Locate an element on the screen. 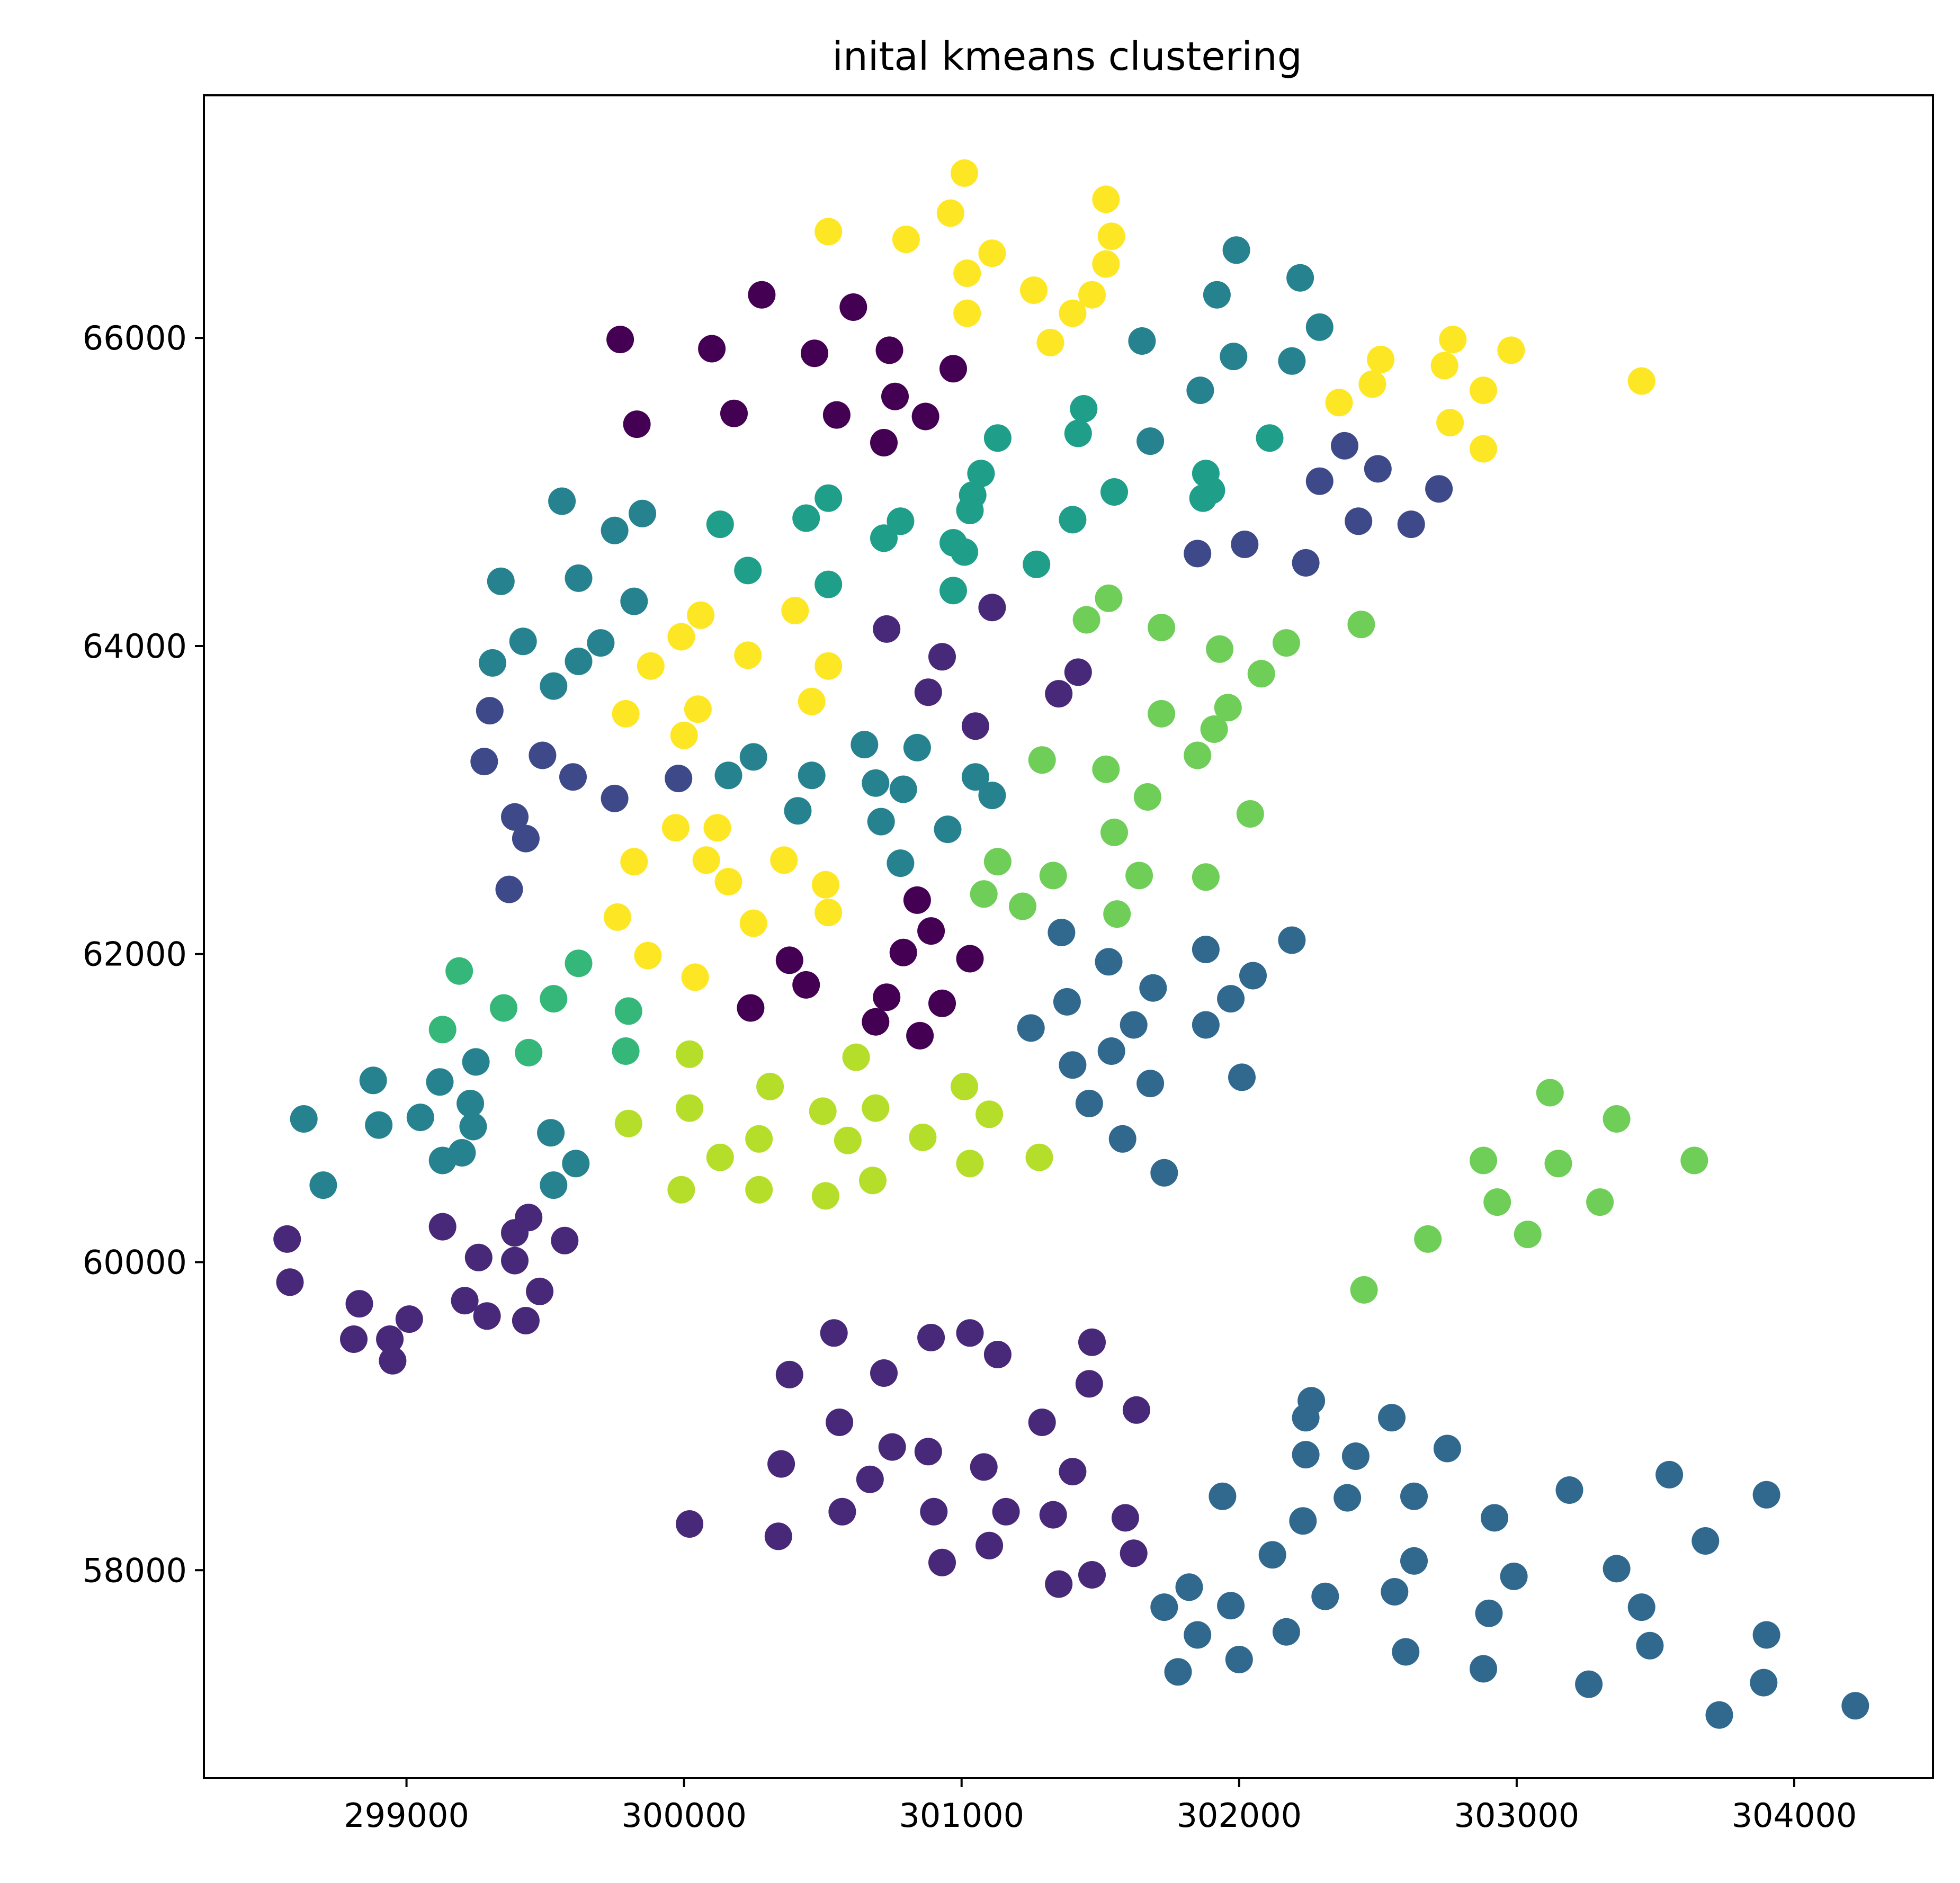  x-tick-label: 302000 is located at coordinates (1239, 1815).